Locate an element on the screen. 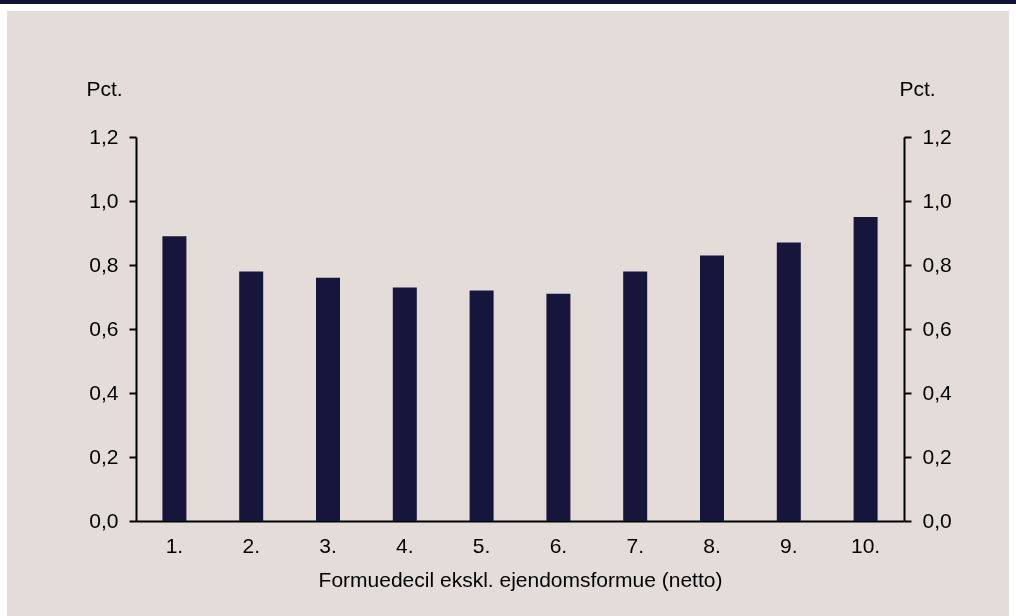 The image size is (1016, 616). y-tick-label: 1,2 is located at coordinates (104, 136).